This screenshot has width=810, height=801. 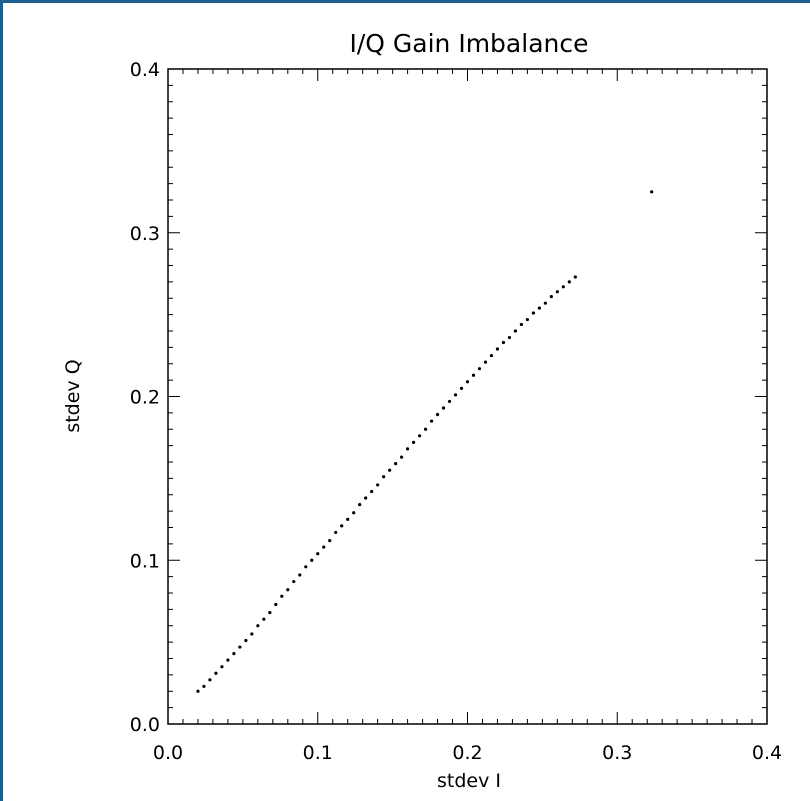 I want to click on x-tick-label: 0.2, so click(x=467, y=753).